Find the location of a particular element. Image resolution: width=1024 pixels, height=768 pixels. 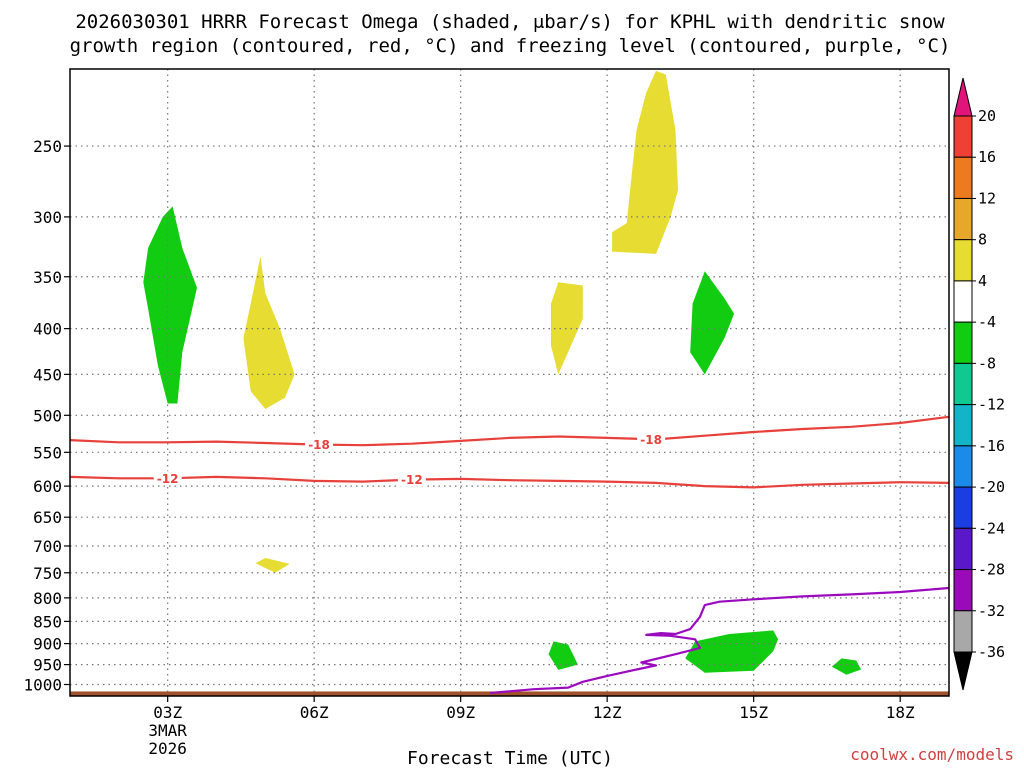

y-tick-label: 1000 is located at coordinates (42, 685).